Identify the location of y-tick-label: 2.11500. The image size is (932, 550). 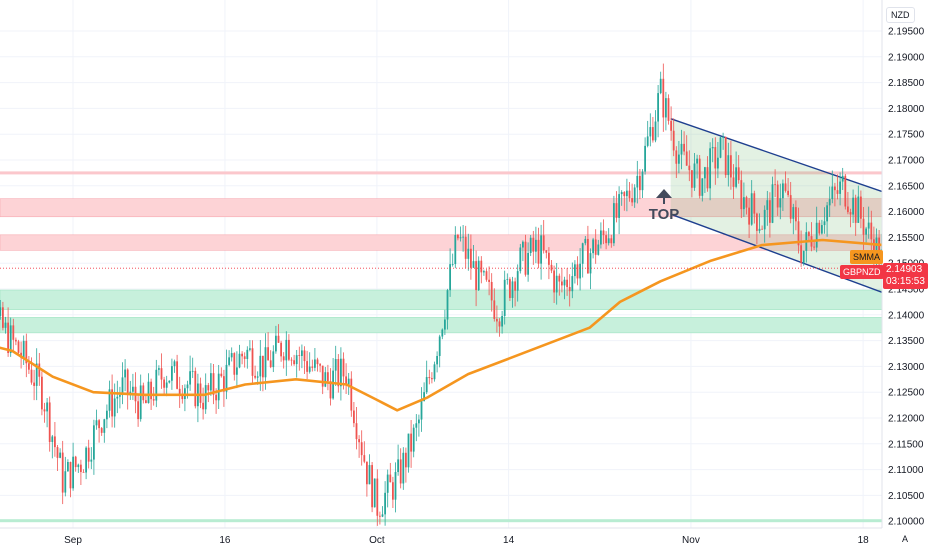
(906, 444).